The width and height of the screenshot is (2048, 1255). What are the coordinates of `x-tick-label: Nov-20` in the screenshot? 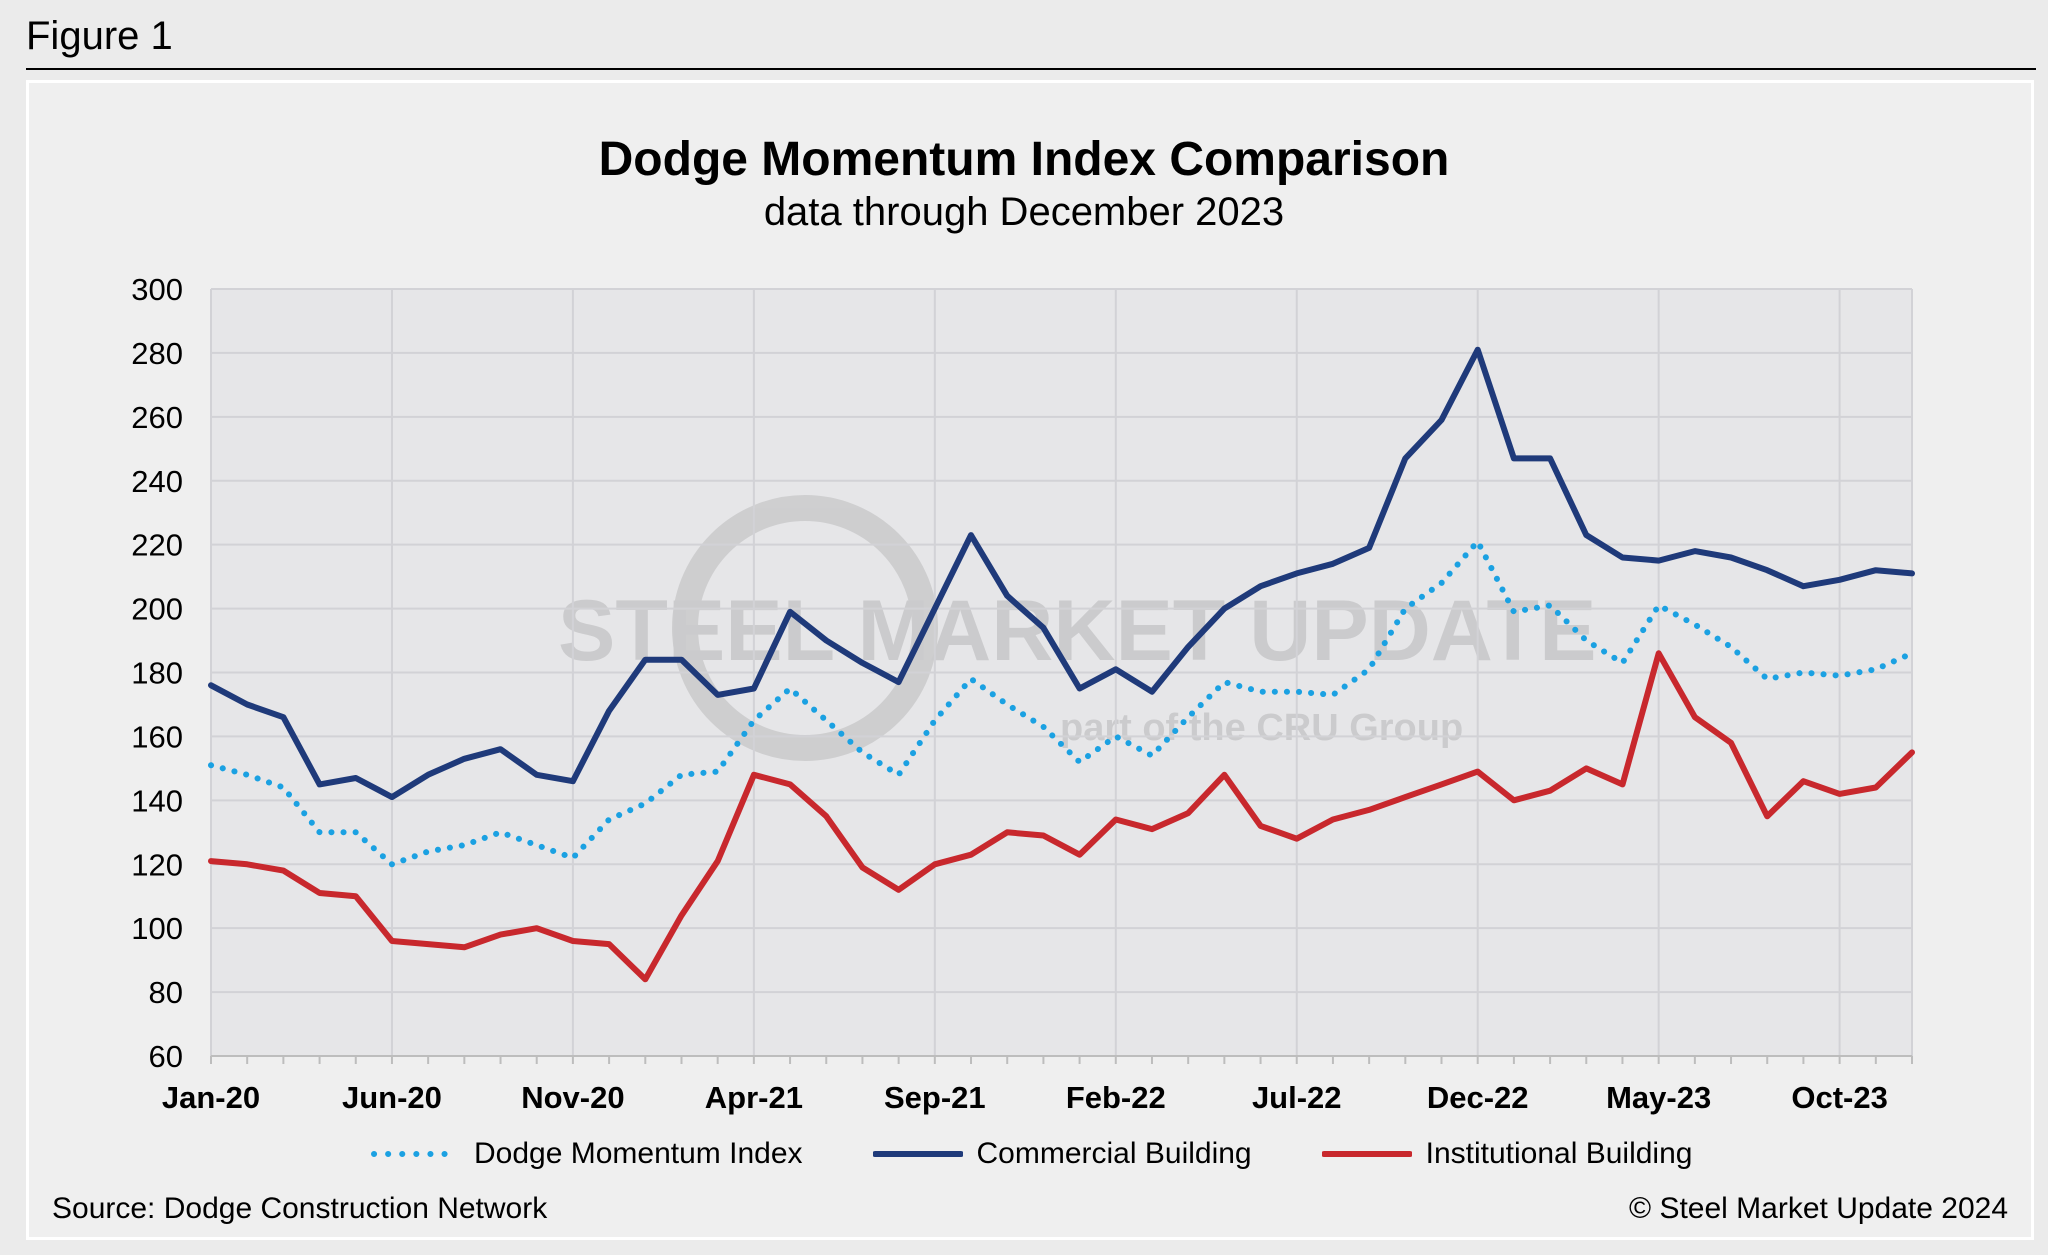 It's located at (572, 1097).